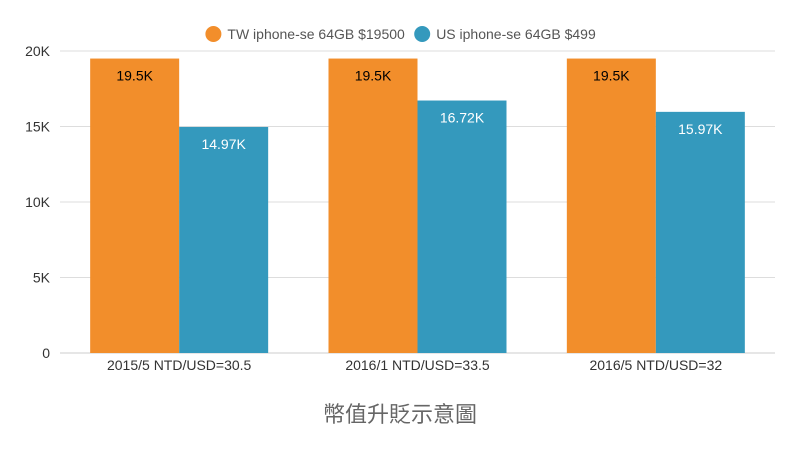 This screenshot has height=450, width=800. I want to click on x-tick-label: 2016/5 NTD/USD=32, so click(655, 365).